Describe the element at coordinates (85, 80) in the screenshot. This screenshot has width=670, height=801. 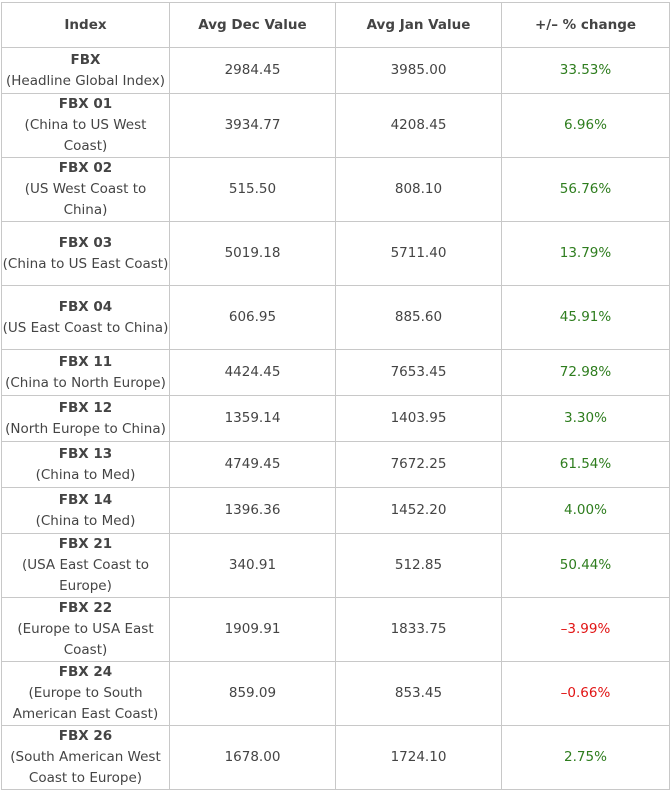
I see `index-description: (Headline Global Index)` at that location.